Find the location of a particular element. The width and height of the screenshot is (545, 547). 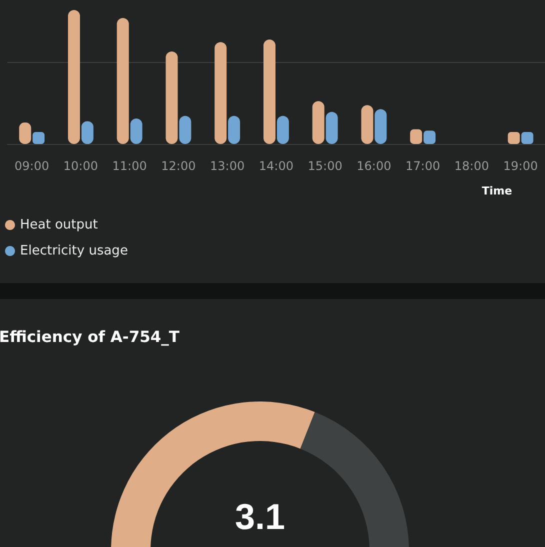

legend-label: Heat output is located at coordinates (59, 225).